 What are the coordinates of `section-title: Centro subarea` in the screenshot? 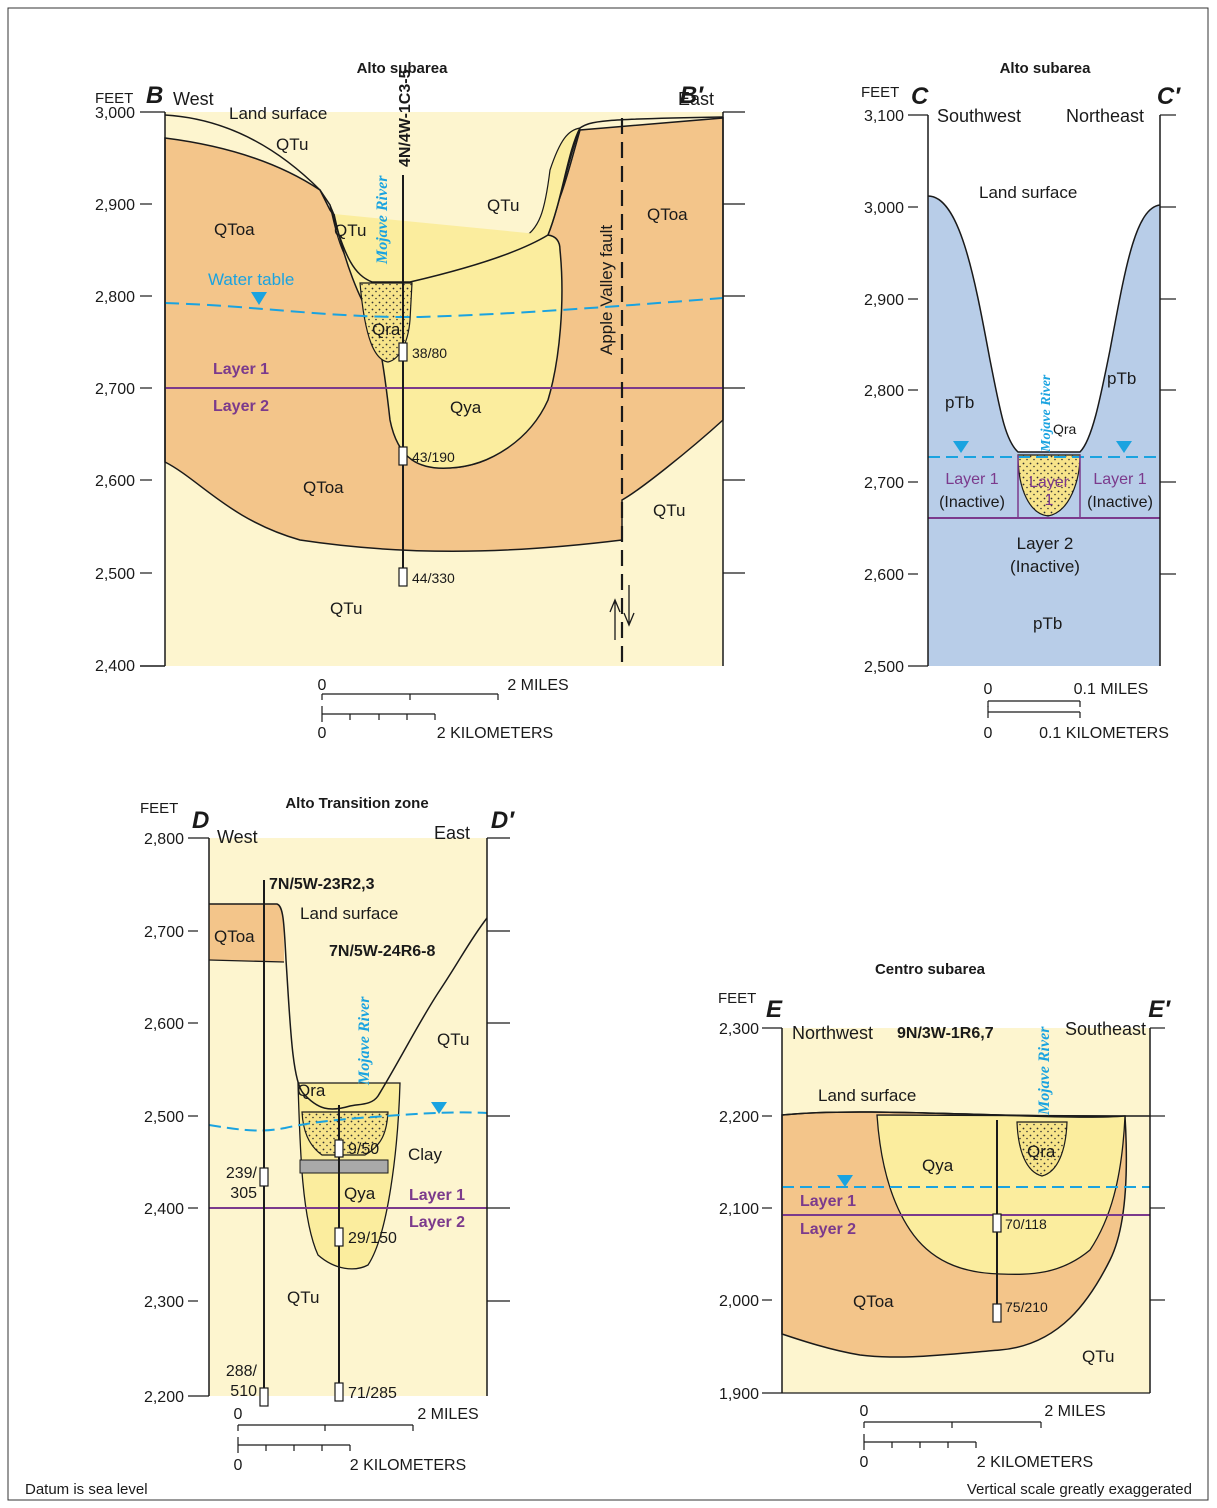 It's located at (930, 969).